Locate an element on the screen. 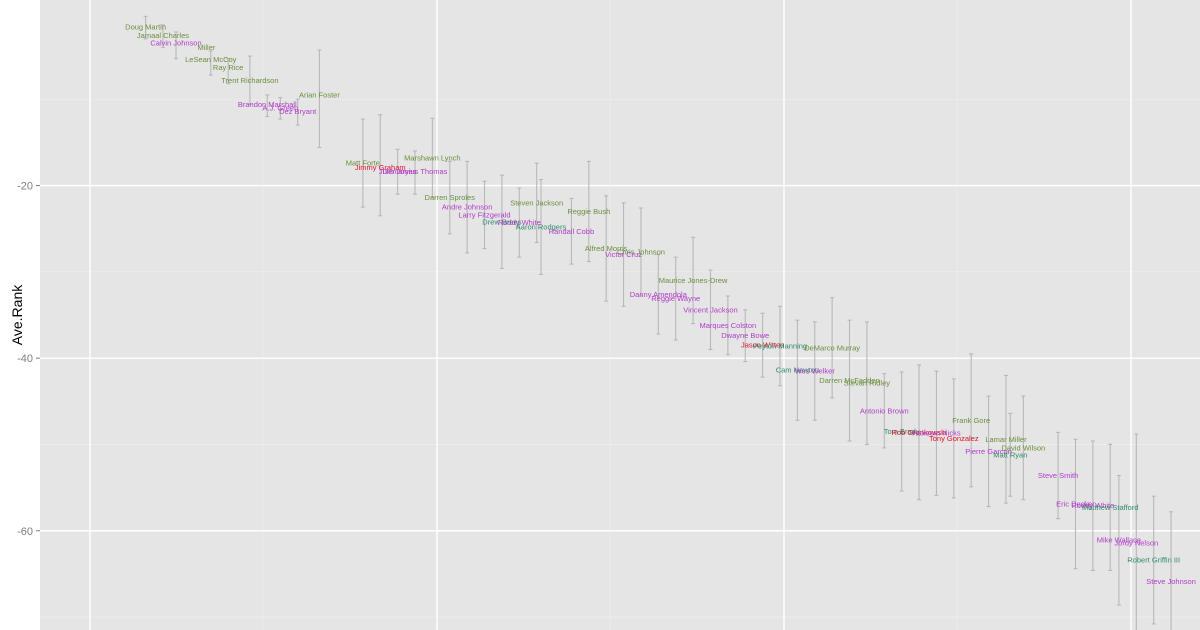  point-label: Robert Griffin III is located at coordinates (1153, 560).